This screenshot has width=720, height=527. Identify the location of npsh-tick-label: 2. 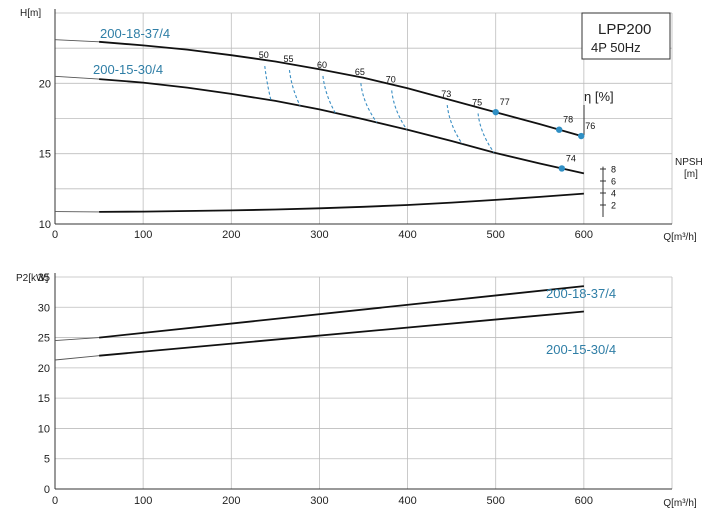
(613, 206).